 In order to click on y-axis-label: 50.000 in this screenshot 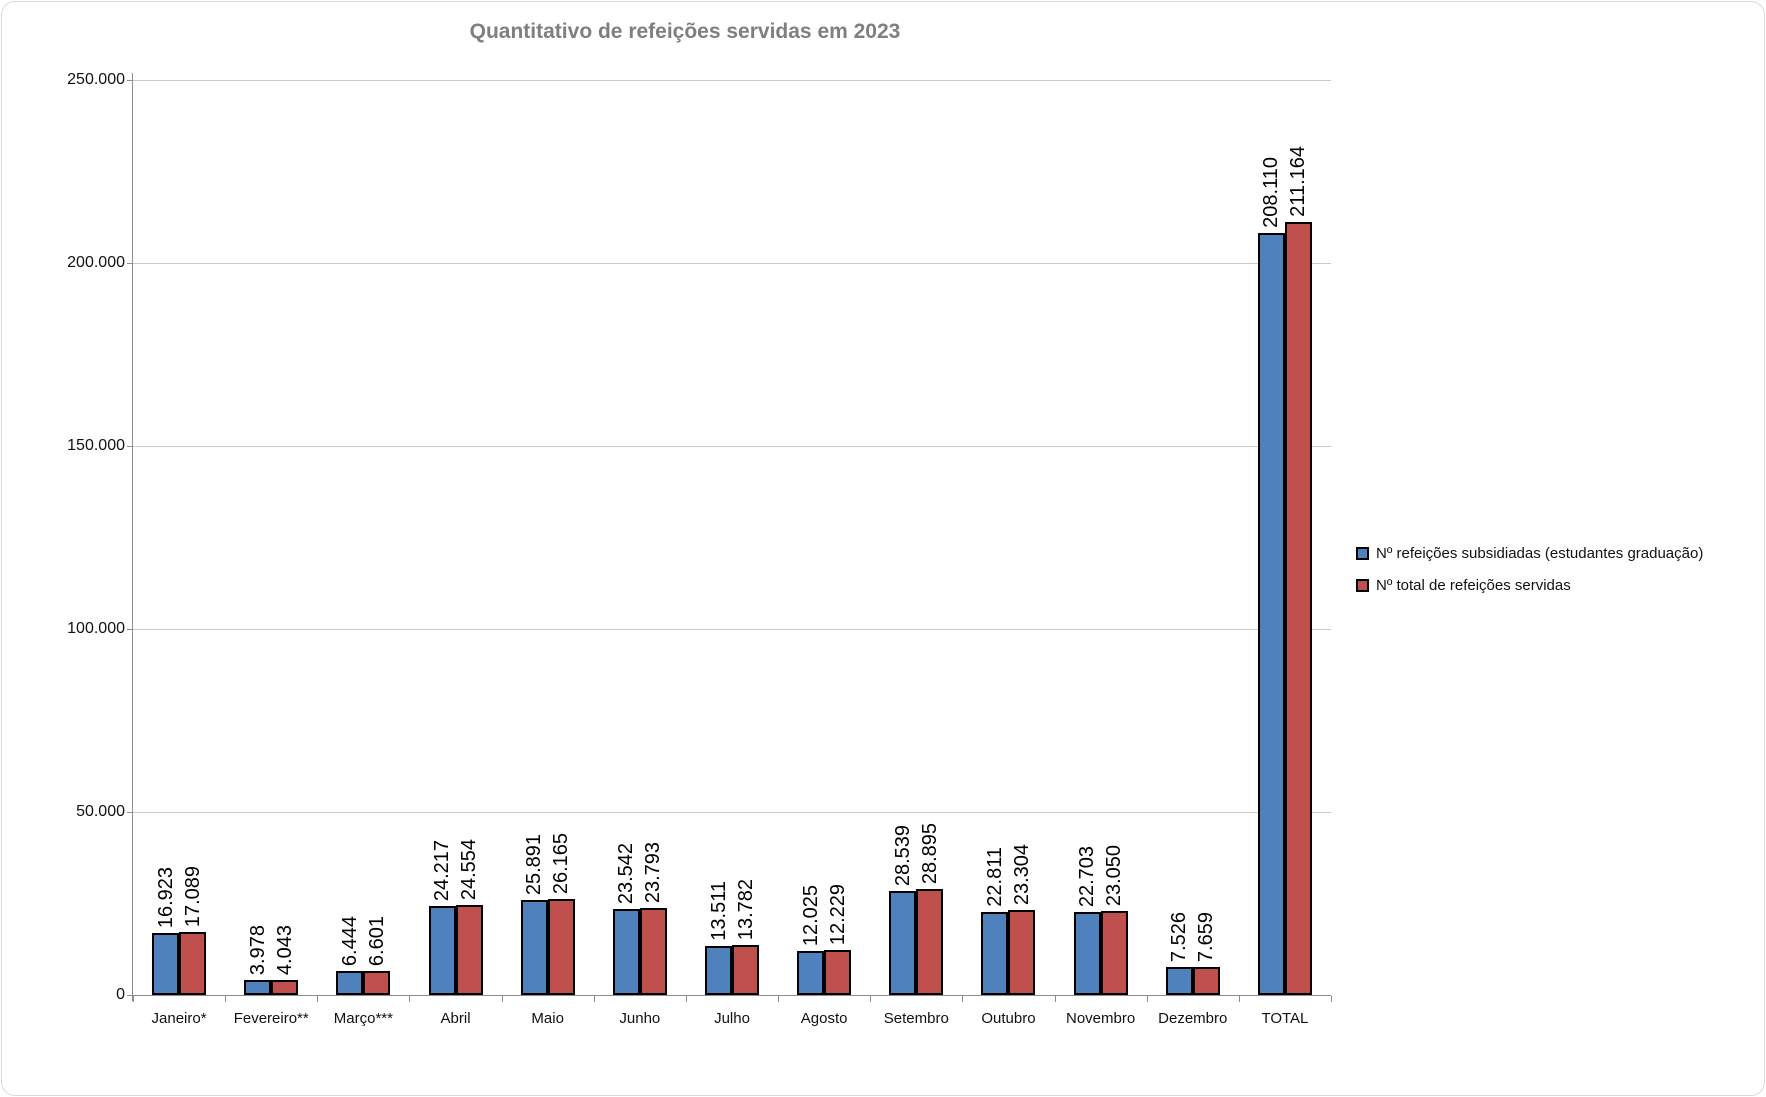, I will do `click(100, 811)`.